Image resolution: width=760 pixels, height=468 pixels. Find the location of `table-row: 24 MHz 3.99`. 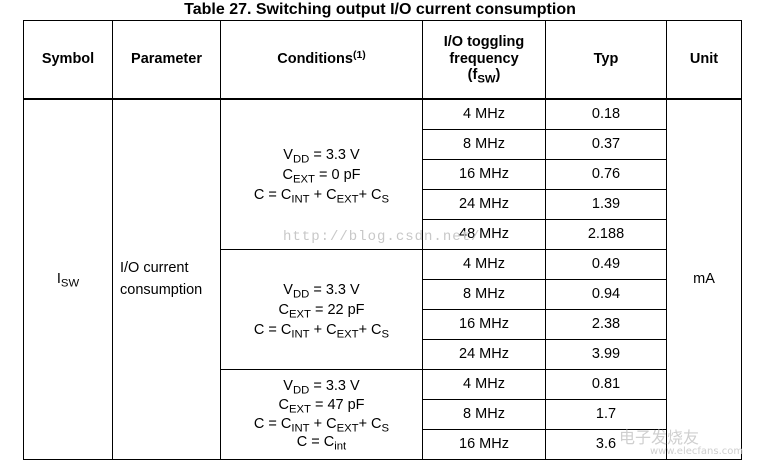

table-row: 24 MHz 3.99 is located at coordinates (383, 354).